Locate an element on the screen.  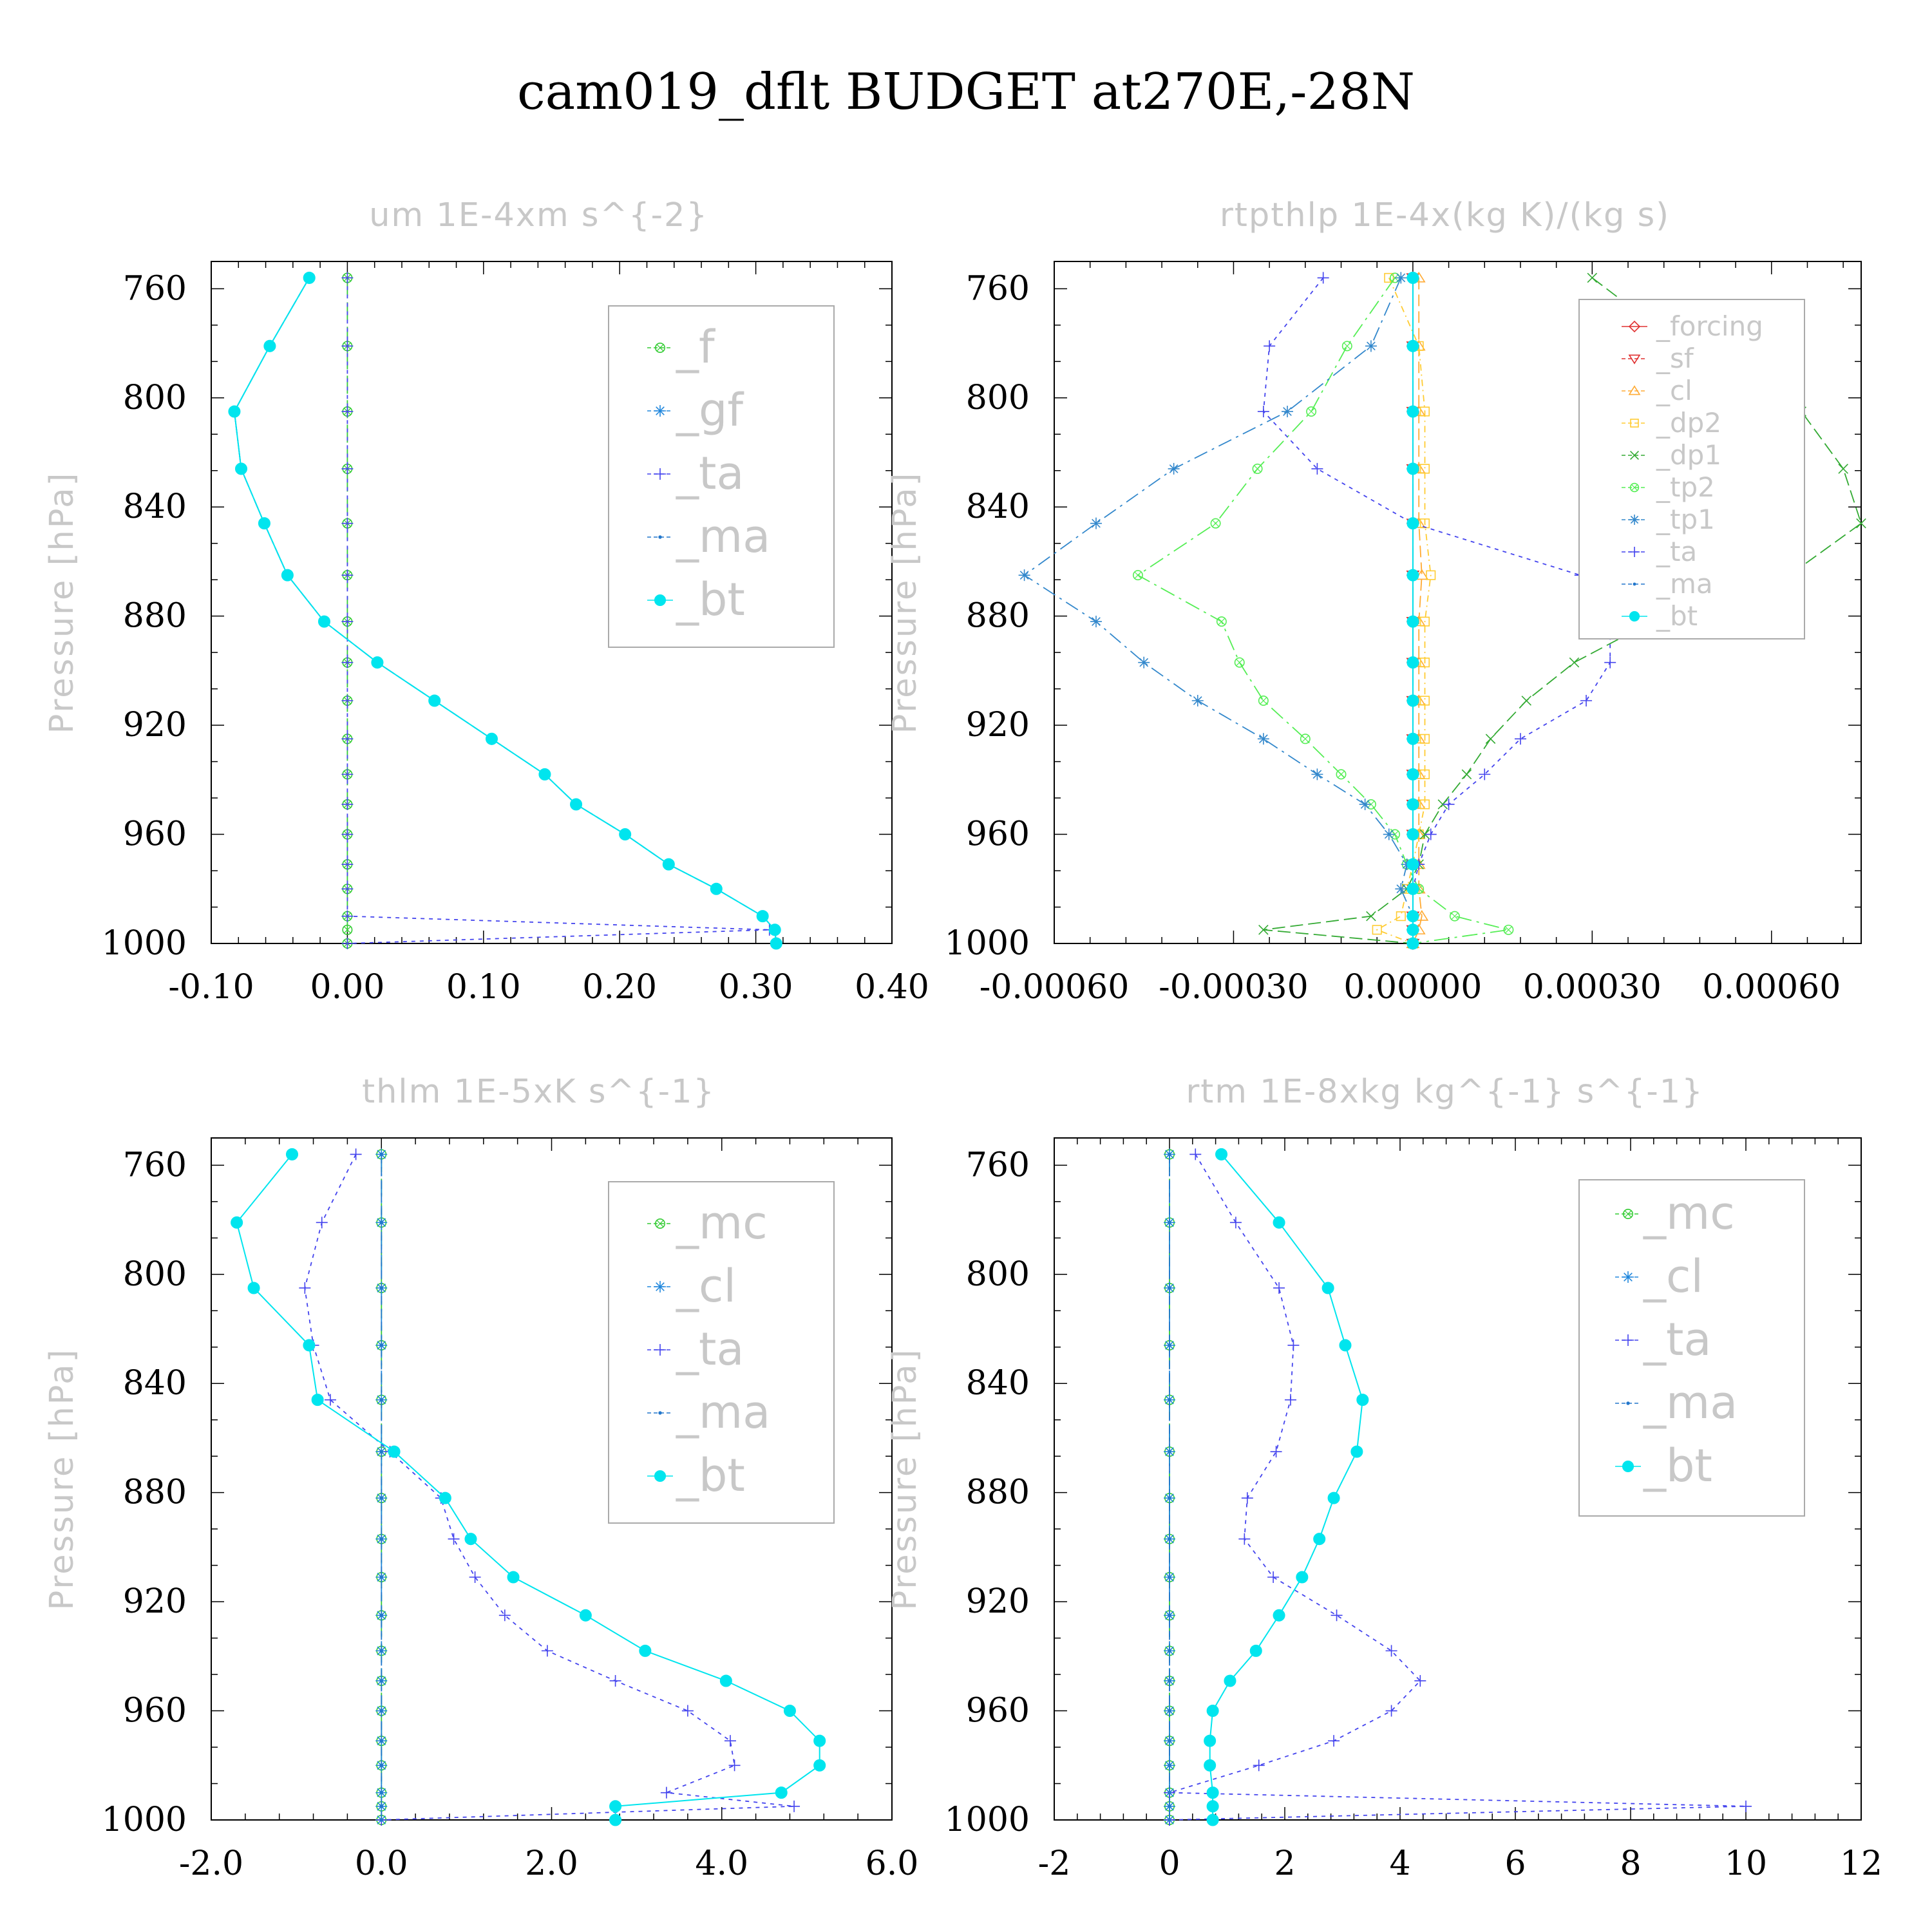
x-tick-label: 2 is located at coordinates (1285, 1863).